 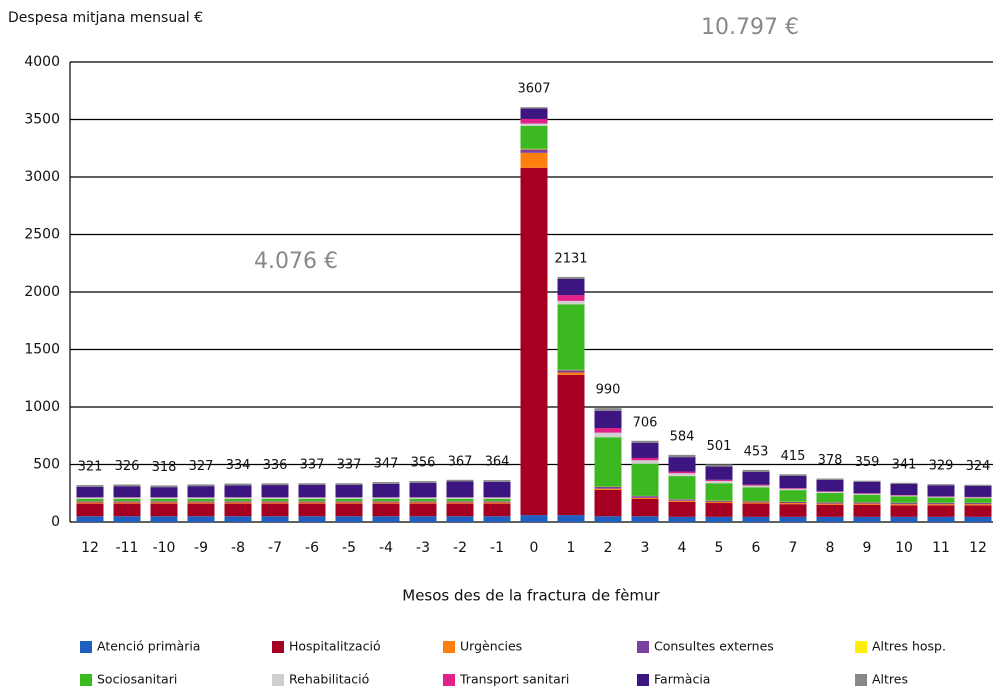 I want to click on total-label: 2131, so click(x=570, y=258).